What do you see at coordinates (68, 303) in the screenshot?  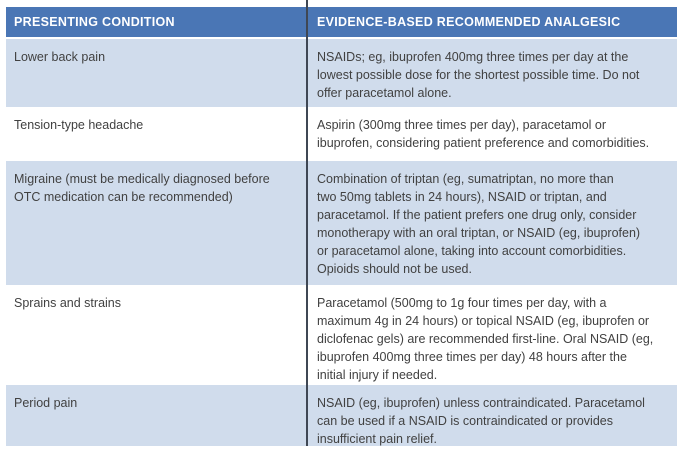 I see `condition-cell: Sprains and strains` at bounding box center [68, 303].